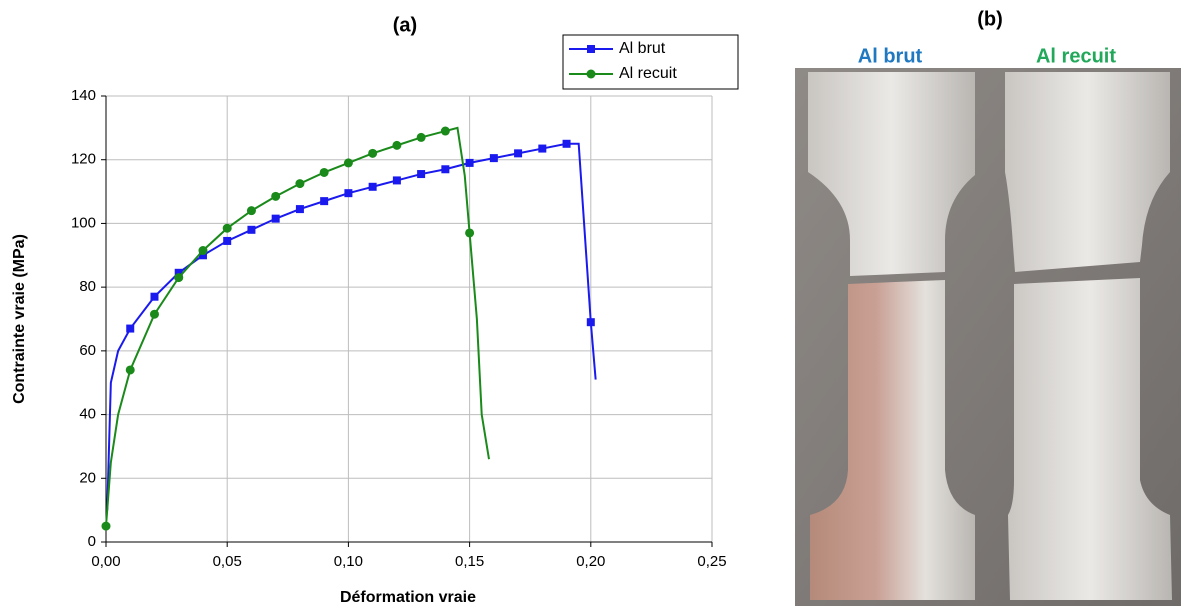 The image size is (1181, 610). I want to click on legend-box, so click(650, 62).